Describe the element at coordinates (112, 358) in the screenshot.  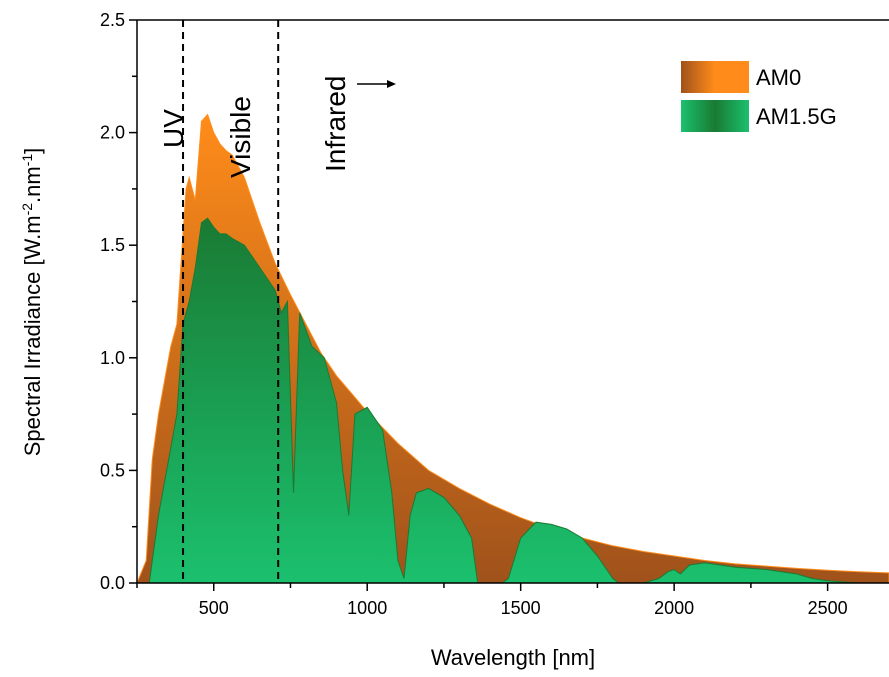
I see `y-tick-label: 1.0` at that location.